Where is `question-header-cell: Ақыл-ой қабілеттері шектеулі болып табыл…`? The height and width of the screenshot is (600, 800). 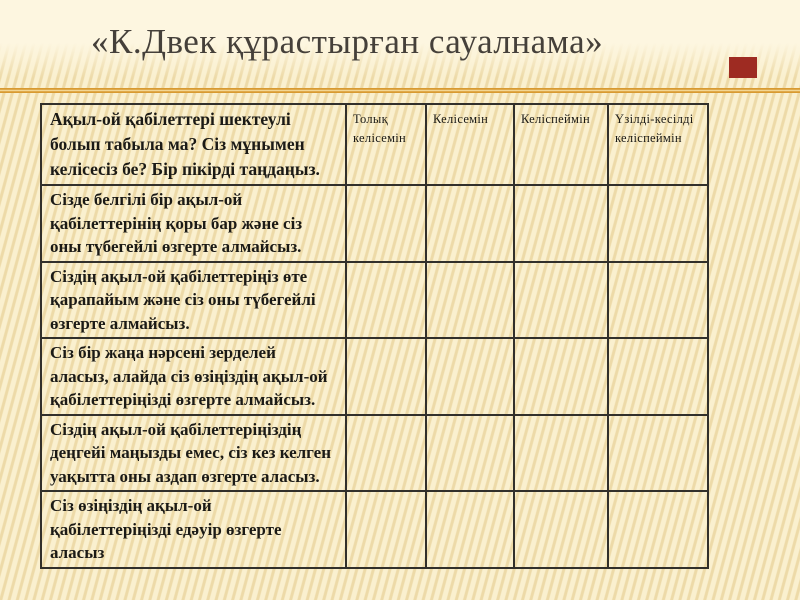 question-header-cell: Ақыл-ой қабілеттері шектеулі болып табыл… is located at coordinates (193, 144).